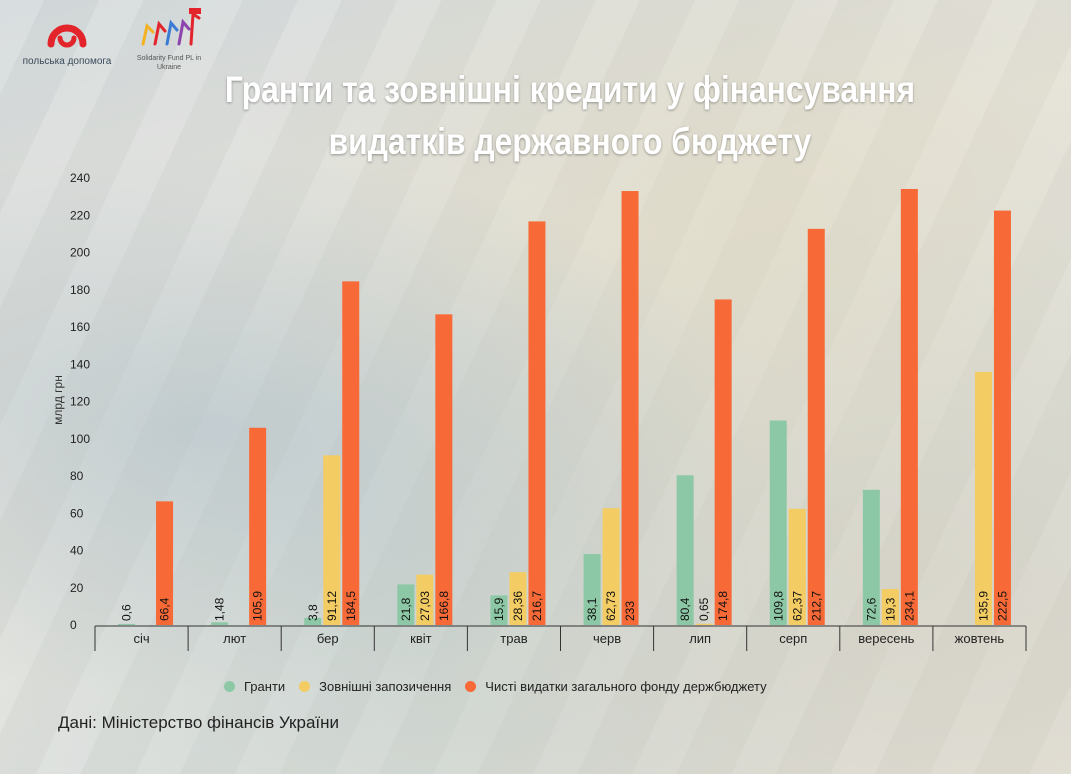 This screenshot has width=1071, height=774. What do you see at coordinates (73, 625) in the screenshot?
I see `y-tick-label: 0` at bounding box center [73, 625].